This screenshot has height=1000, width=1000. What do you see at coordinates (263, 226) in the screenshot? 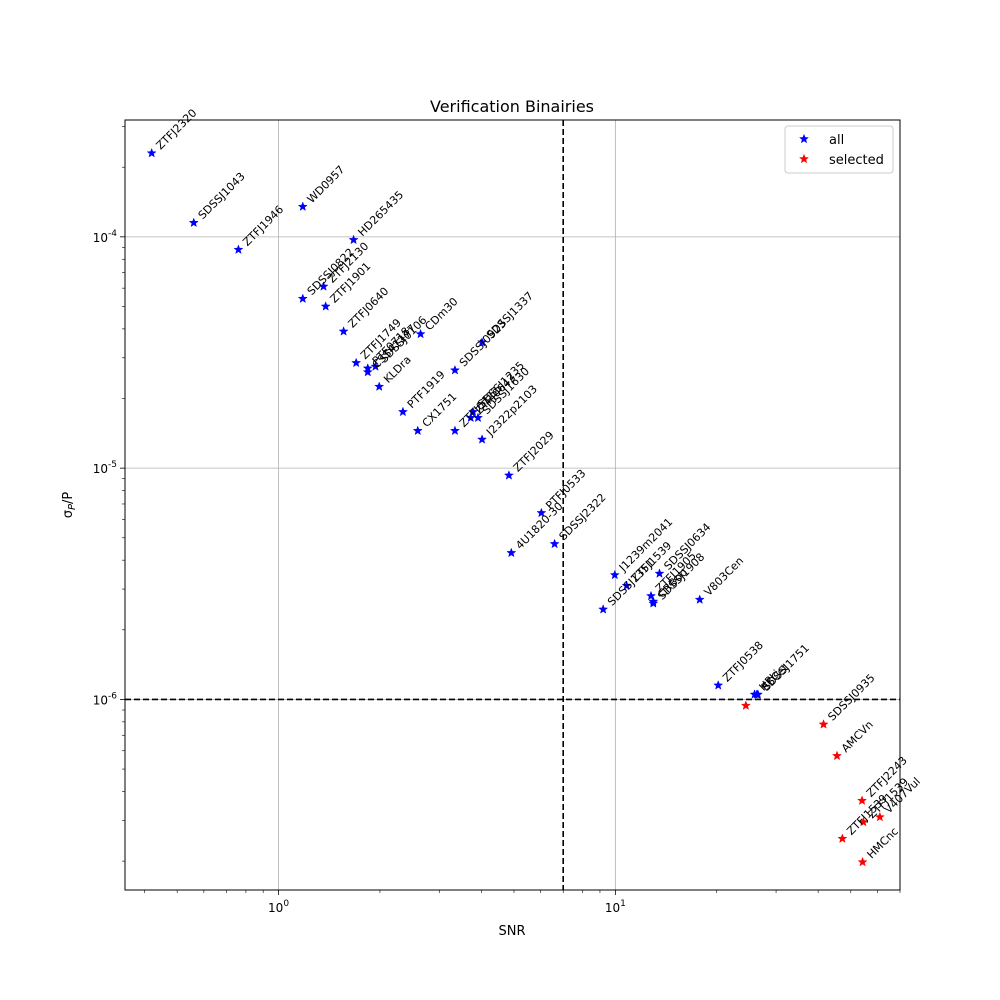
I see `point-label: ZTFJ1946` at bounding box center [263, 226].